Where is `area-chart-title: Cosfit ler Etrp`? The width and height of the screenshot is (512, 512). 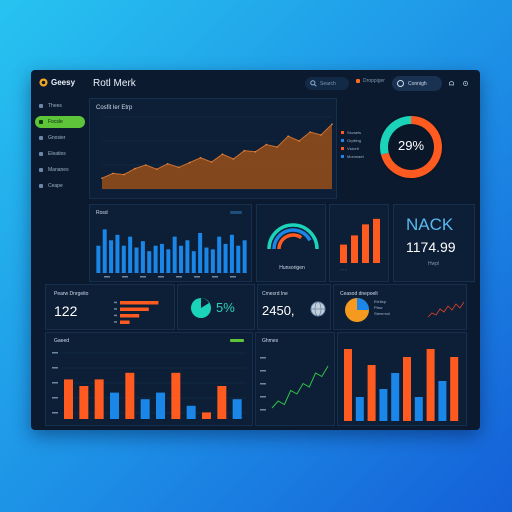
area-chart-title: Cosfit ler Etrp is located at coordinates (114, 108).